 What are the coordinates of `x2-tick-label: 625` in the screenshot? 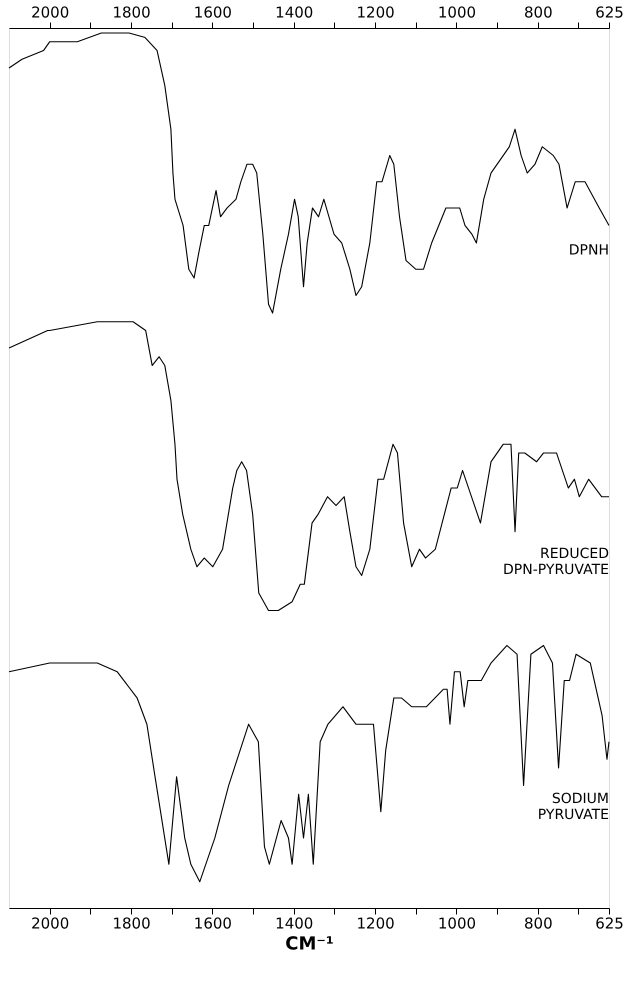 It's located at (609, 13).